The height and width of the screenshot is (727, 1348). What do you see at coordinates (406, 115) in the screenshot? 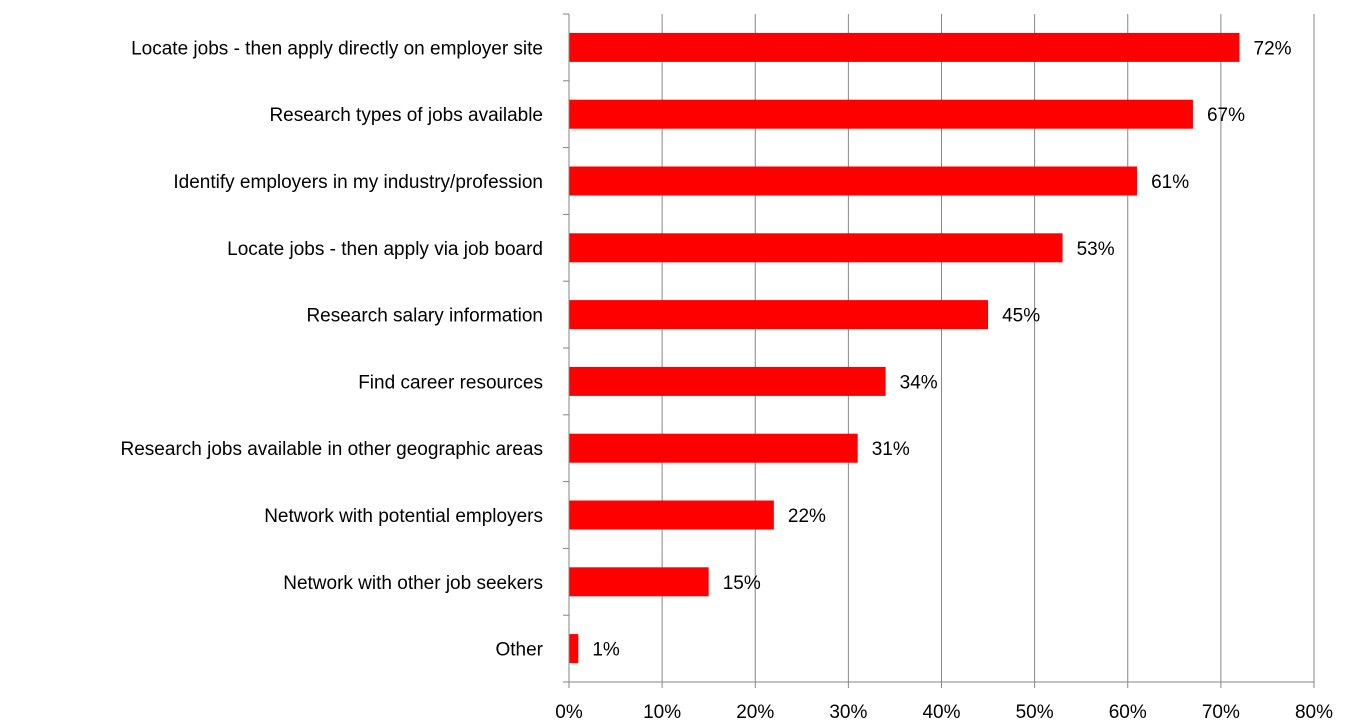
I see `category-label: Research types of jobs available` at bounding box center [406, 115].